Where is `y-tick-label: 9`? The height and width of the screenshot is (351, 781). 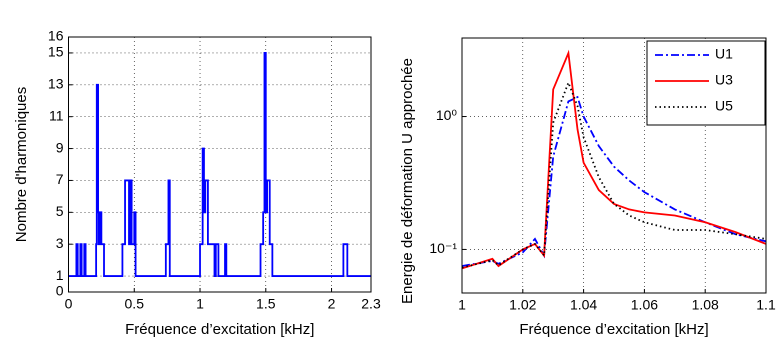
y-tick-label: 9 is located at coordinates (60, 147).